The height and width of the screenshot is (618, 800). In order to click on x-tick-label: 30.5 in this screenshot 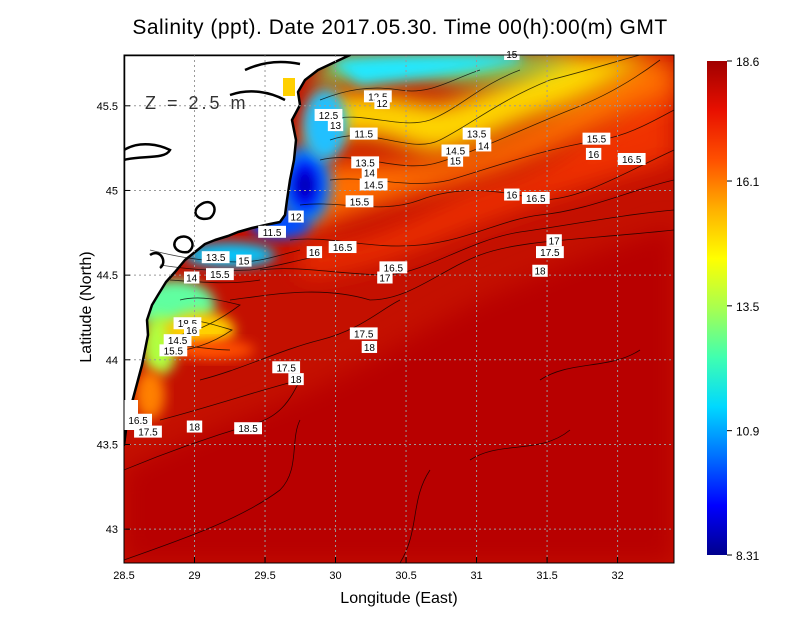, I will do `click(405, 576)`.